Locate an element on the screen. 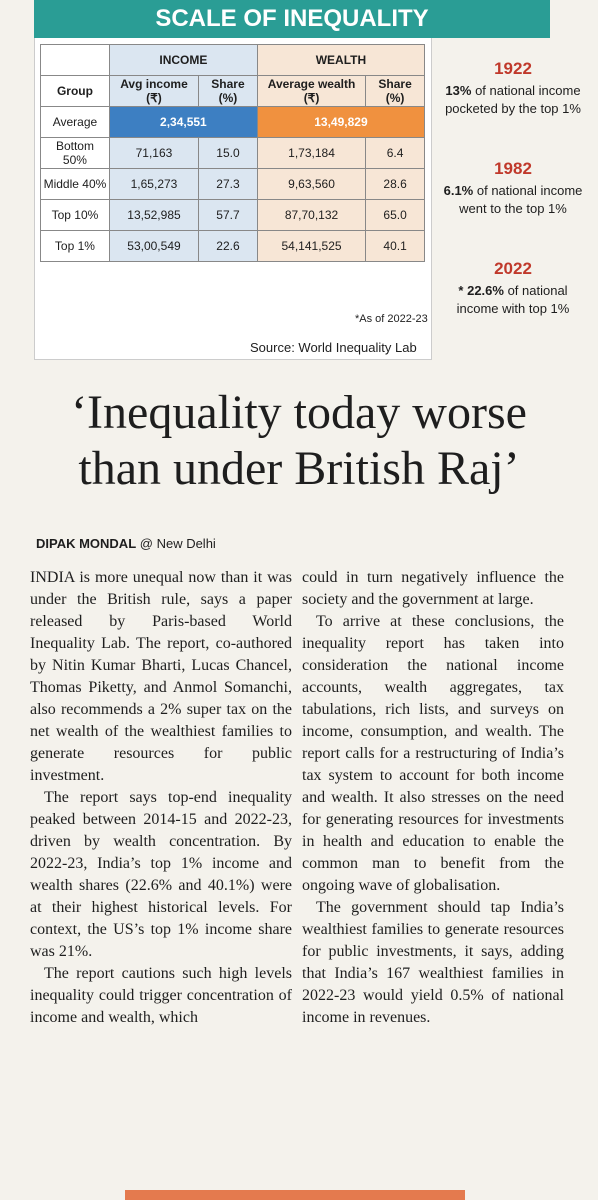  cell: 40.1 is located at coordinates (395, 246).